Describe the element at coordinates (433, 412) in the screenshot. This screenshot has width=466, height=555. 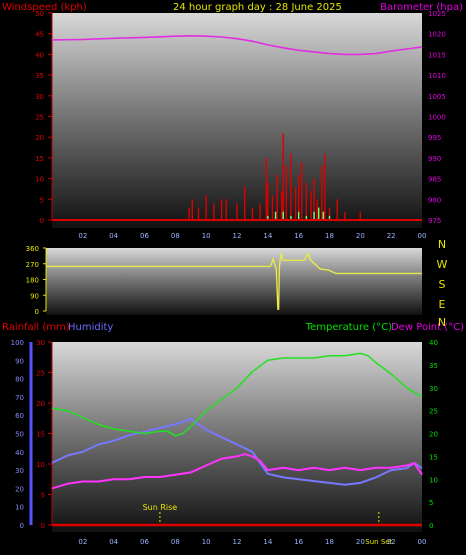
I see `temperature-tick-label: 25` at that location.